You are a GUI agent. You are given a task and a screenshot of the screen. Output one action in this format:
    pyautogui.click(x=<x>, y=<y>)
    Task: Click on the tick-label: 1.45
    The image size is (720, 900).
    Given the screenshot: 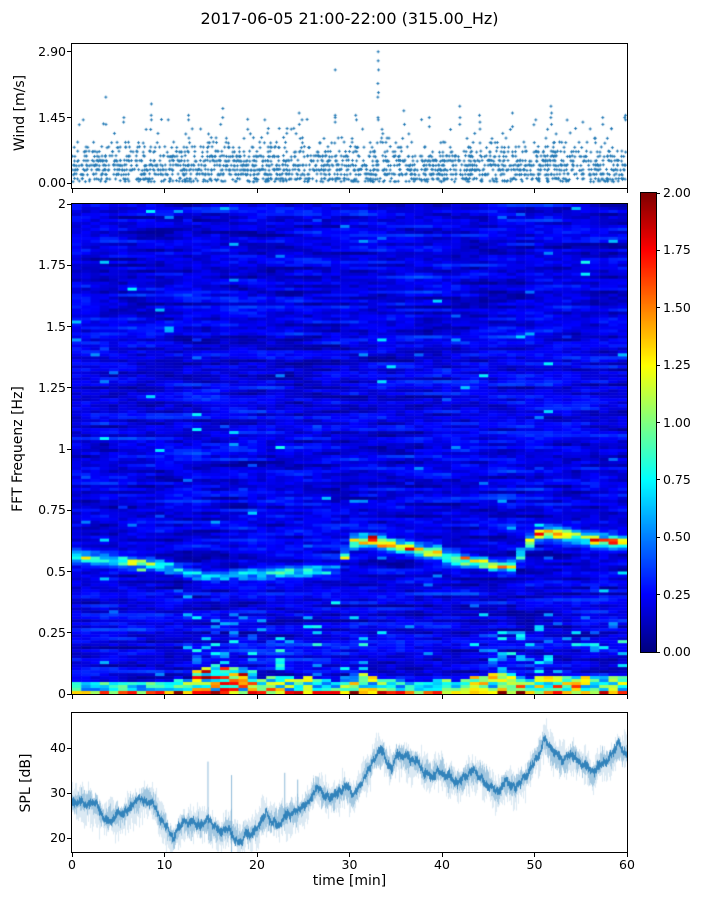 What is the action you would take?
    pyautogui.click(x=52, y=117)
    